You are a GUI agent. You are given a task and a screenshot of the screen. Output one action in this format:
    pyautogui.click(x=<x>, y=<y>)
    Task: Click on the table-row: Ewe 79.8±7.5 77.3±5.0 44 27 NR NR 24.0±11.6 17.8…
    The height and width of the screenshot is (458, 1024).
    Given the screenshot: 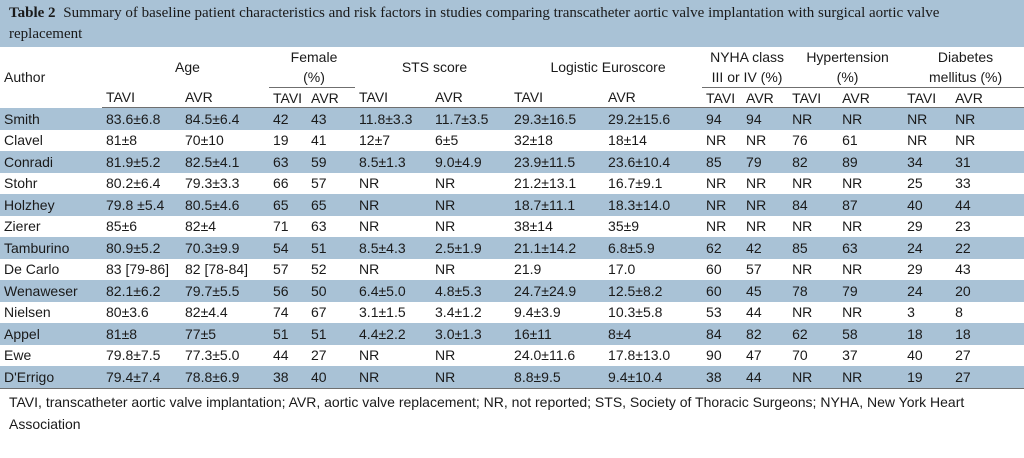 What is the action you would take?
    pyautogui.click(x=512, y=355)
    